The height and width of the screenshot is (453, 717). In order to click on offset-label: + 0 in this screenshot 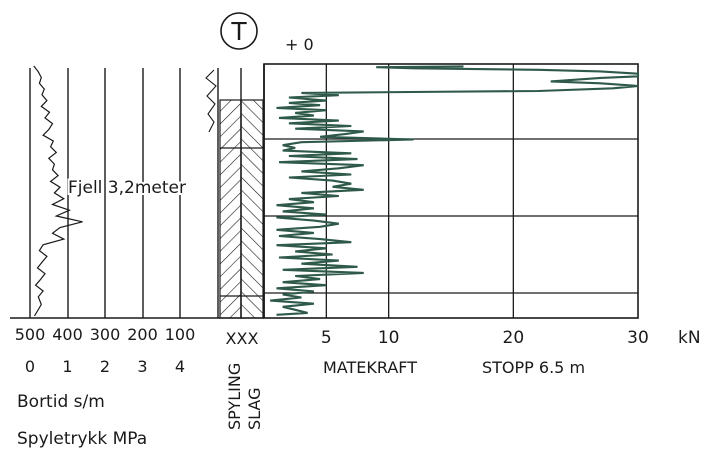, I will do `click(299, 44)`.